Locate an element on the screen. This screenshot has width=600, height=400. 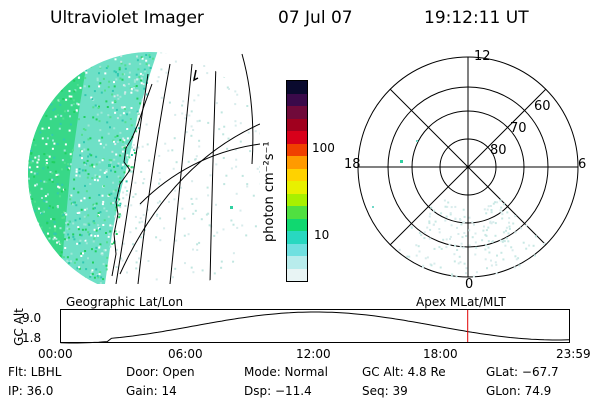
colorbar-segment is located at coordinates (297, 137).